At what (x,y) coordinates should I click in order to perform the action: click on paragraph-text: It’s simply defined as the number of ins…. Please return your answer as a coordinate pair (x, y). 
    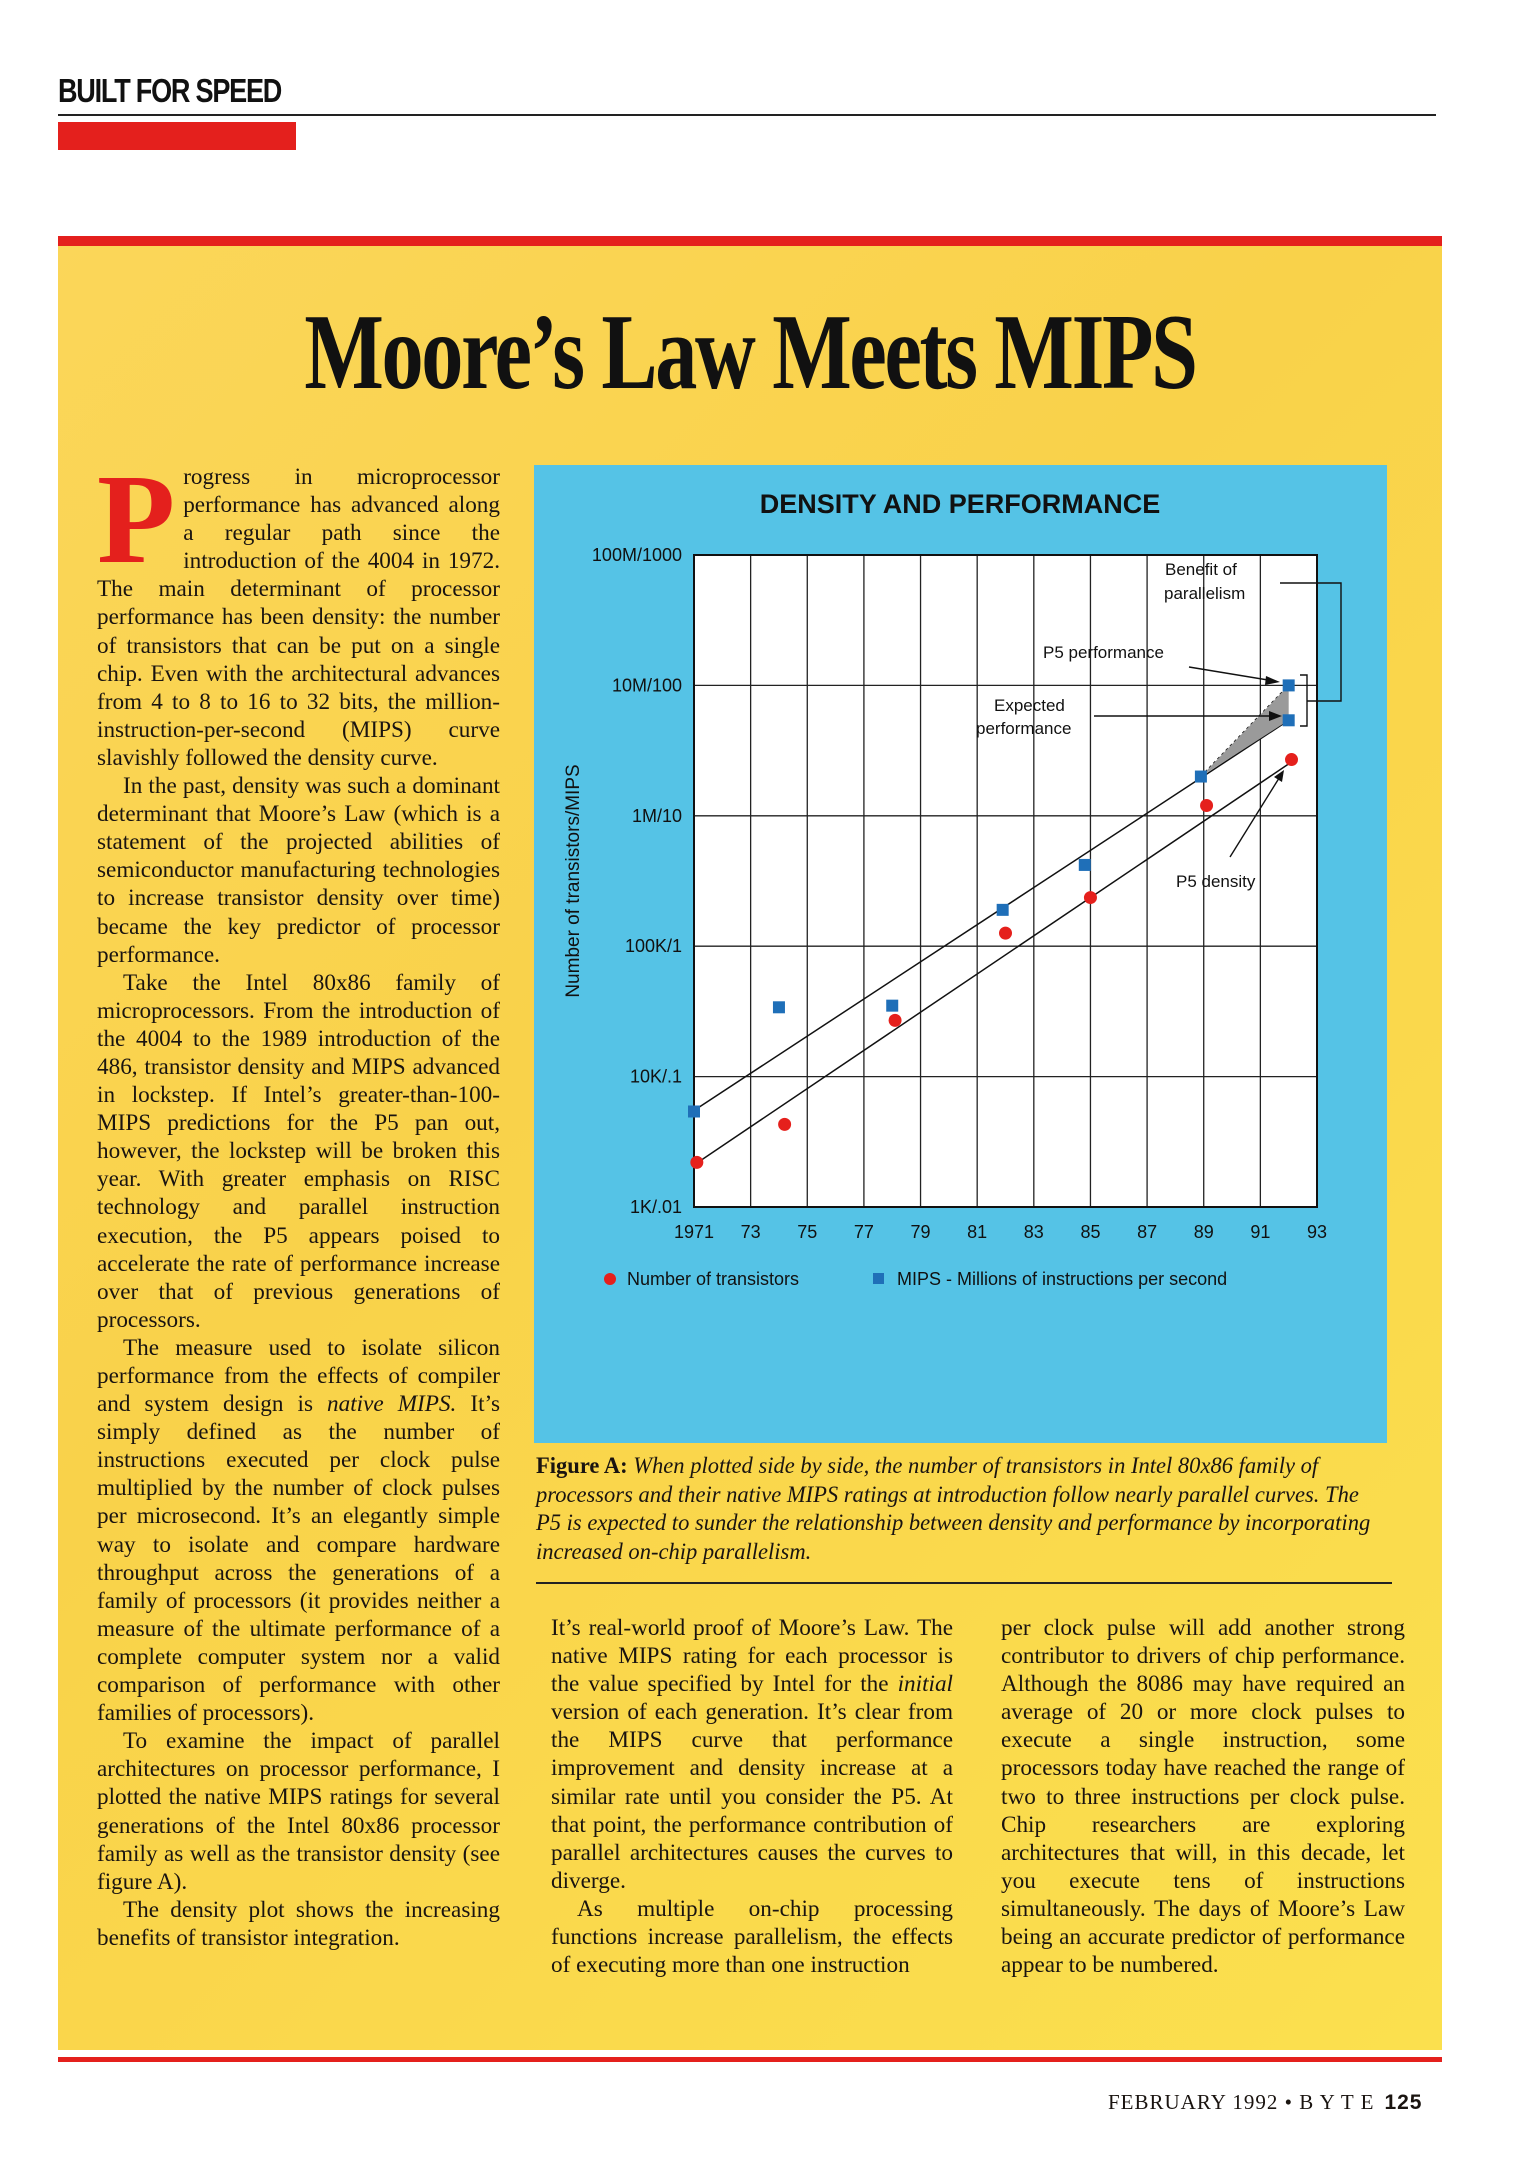
    Looking at the image, I should click on (299, 1559).